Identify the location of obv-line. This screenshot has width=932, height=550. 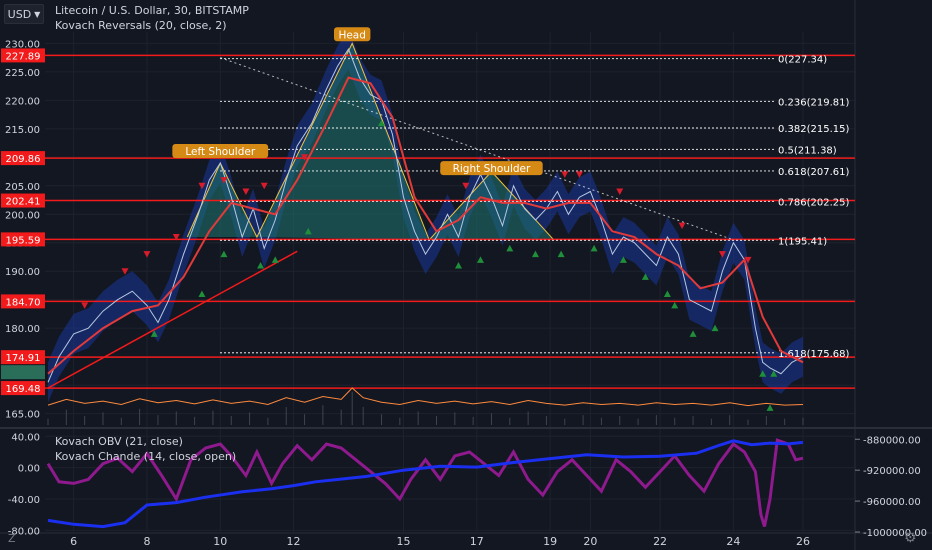
(425, 484).